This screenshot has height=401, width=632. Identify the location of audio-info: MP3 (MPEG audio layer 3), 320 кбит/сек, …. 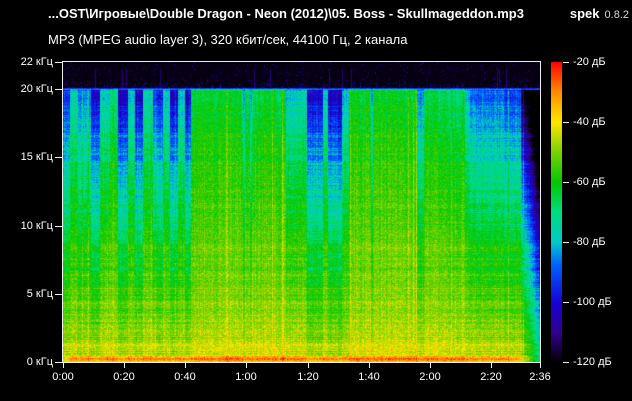
(228, 39).